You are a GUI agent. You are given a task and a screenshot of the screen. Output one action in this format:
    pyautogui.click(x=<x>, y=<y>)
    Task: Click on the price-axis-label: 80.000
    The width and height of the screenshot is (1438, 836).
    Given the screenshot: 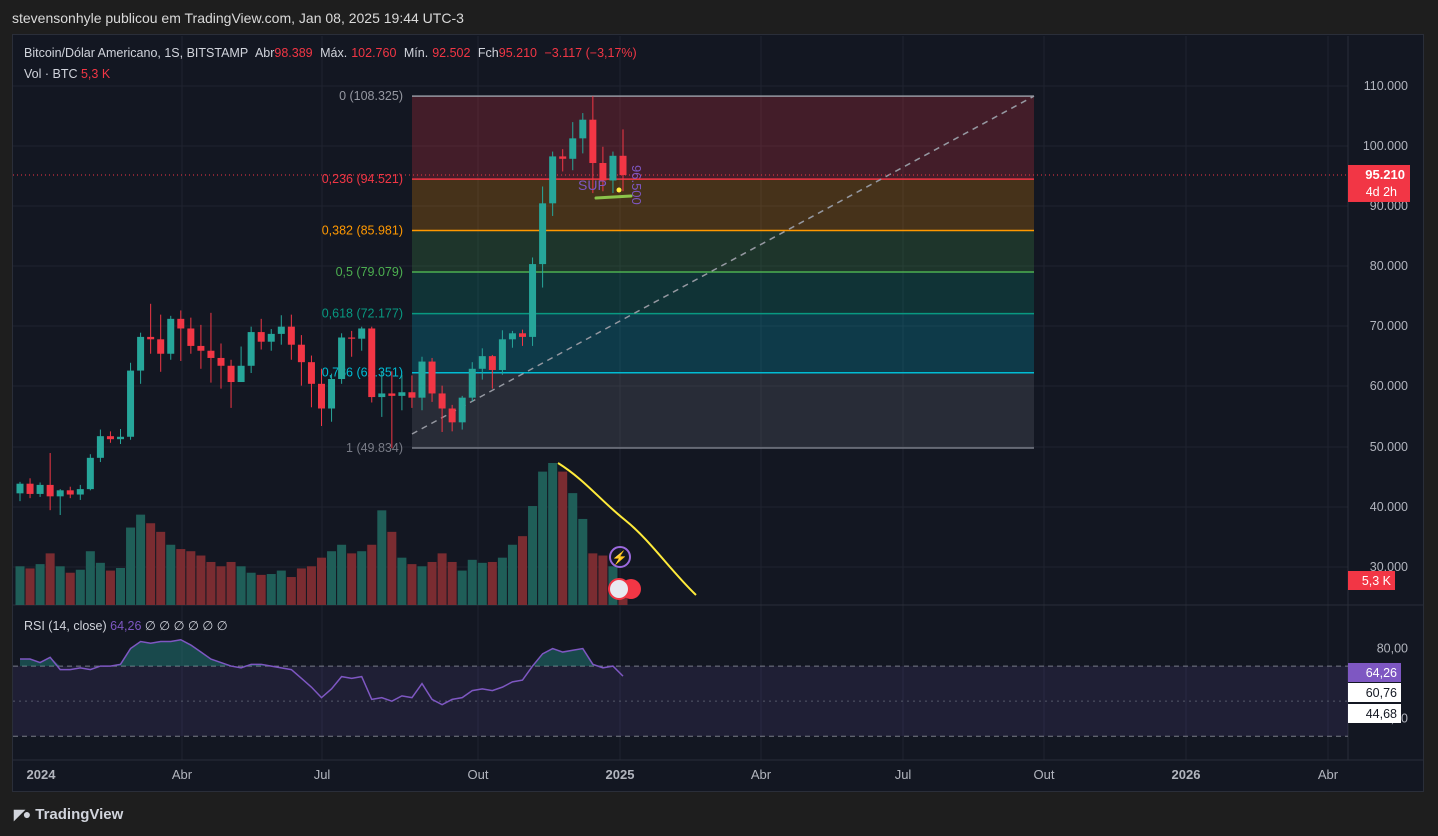 What is the action you would take?
    pyautogui.click(x=1389, y=266)
    